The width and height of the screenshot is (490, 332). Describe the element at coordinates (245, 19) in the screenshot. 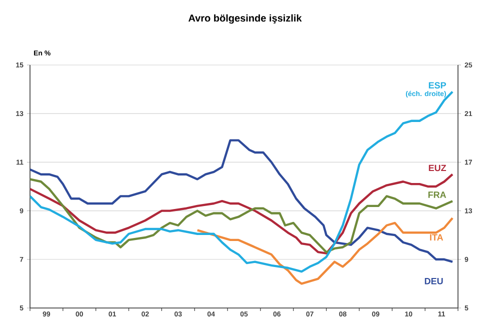

I see `chart-title: Avro bölgesinde işsizlik` at that location.